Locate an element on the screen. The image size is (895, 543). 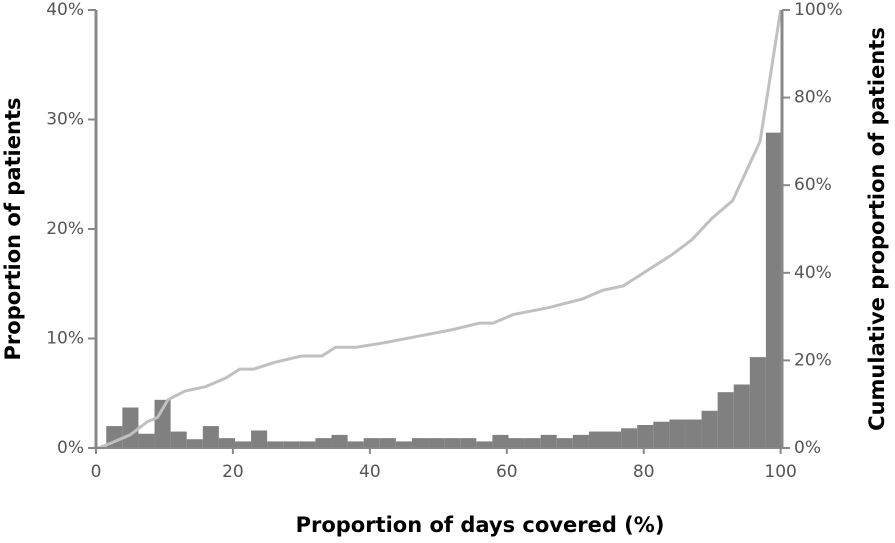
y2-tick-label: 80% is located at coordinates (813, 98).